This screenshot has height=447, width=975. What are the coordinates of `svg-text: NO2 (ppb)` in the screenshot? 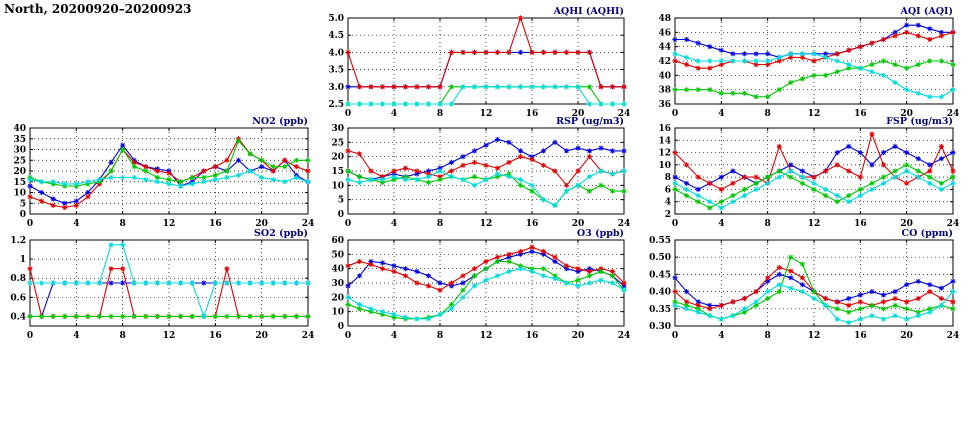 It's located at (280, 121).